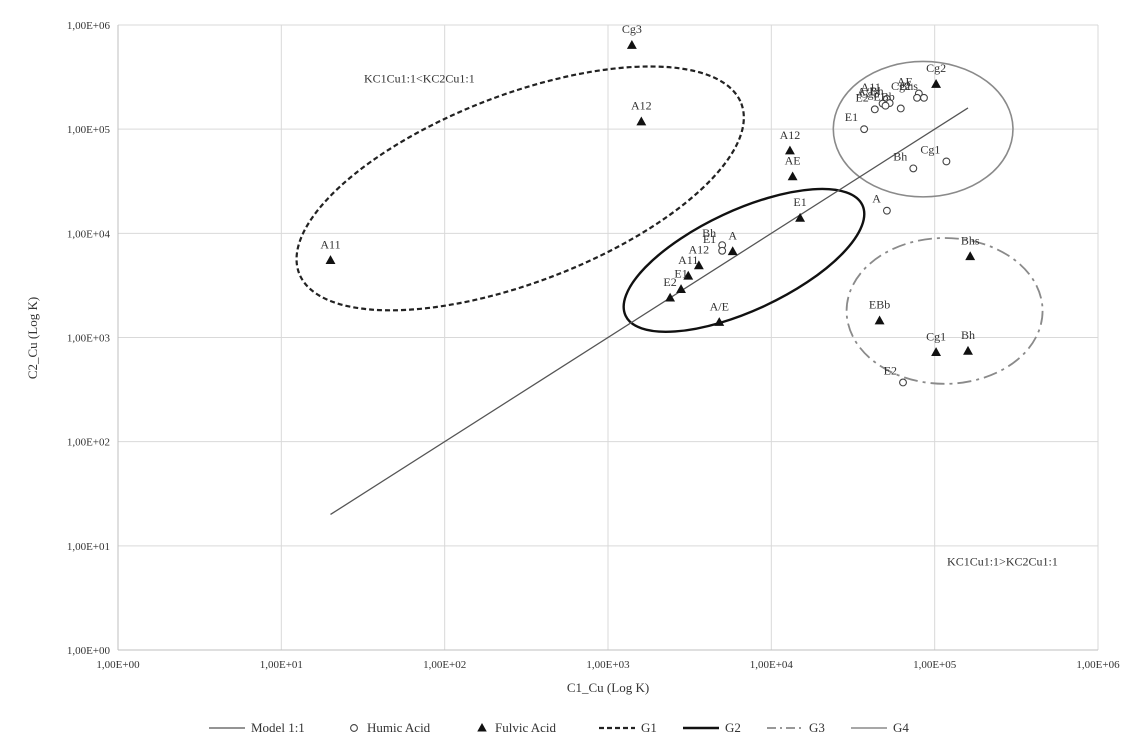 The height and width of the screenshot is (747, 1128). I want to click on y-tick-label: 1,00E+03, so click(89, 339).